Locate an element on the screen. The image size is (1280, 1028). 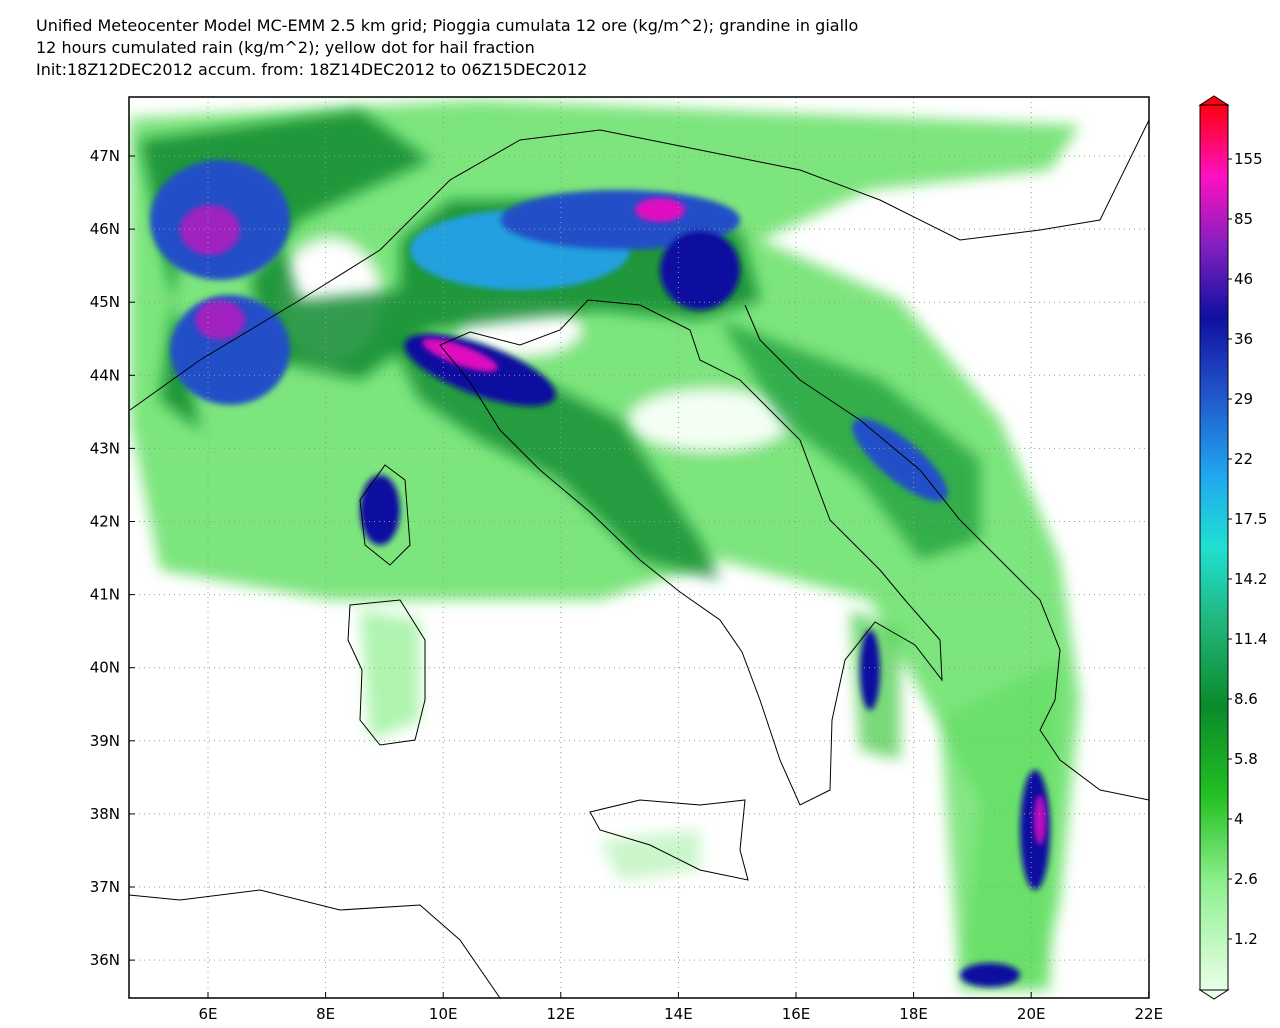
colorbar-labels: 155 85 46 36 29 22 17.5 14.2 11.4 8.6 5.8 4 2.6 1.2 is located at coordinates (1247, 549).